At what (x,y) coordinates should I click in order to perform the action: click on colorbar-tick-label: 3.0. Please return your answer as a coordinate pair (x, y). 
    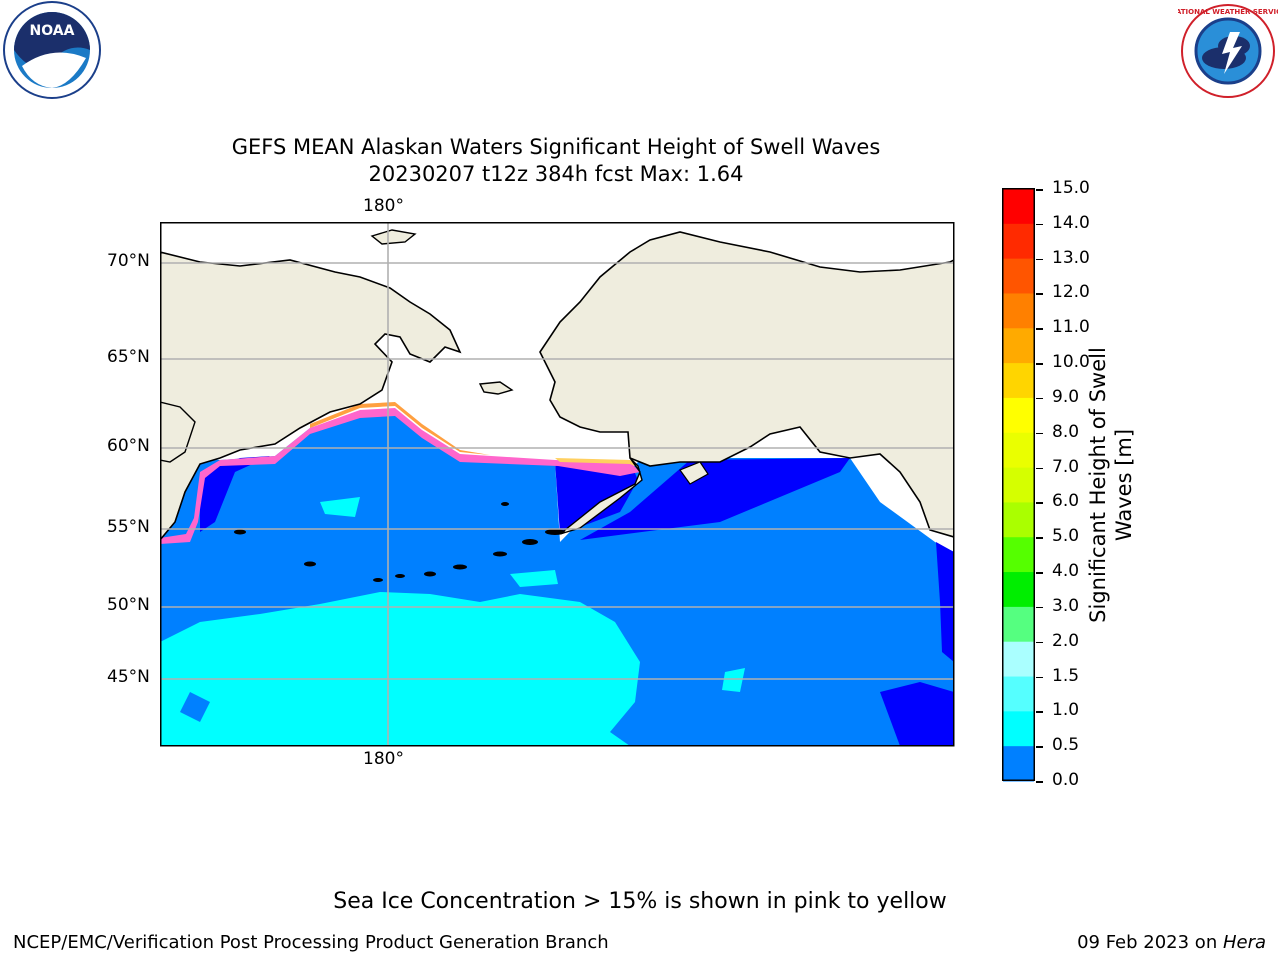
    Looking at the image, I should click on (1066, 605).